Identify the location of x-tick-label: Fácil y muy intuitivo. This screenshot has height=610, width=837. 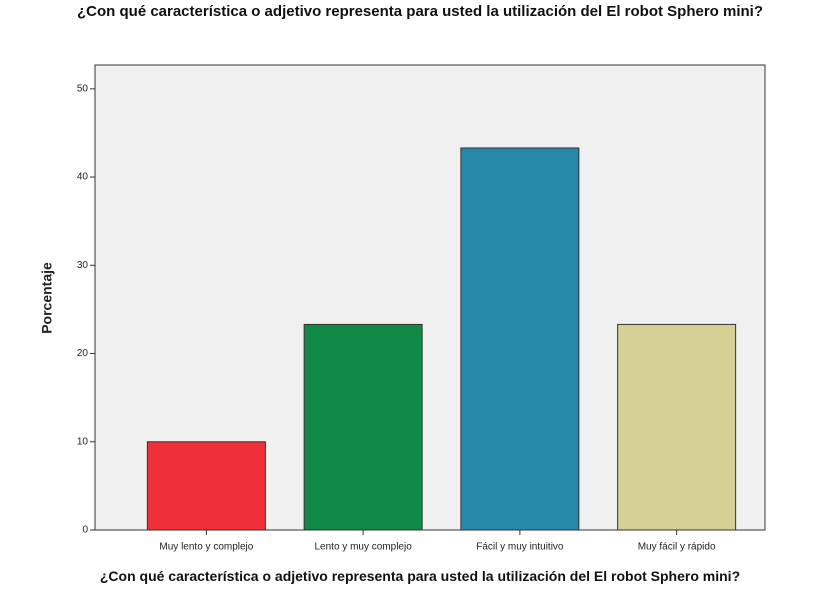
(520, 547).